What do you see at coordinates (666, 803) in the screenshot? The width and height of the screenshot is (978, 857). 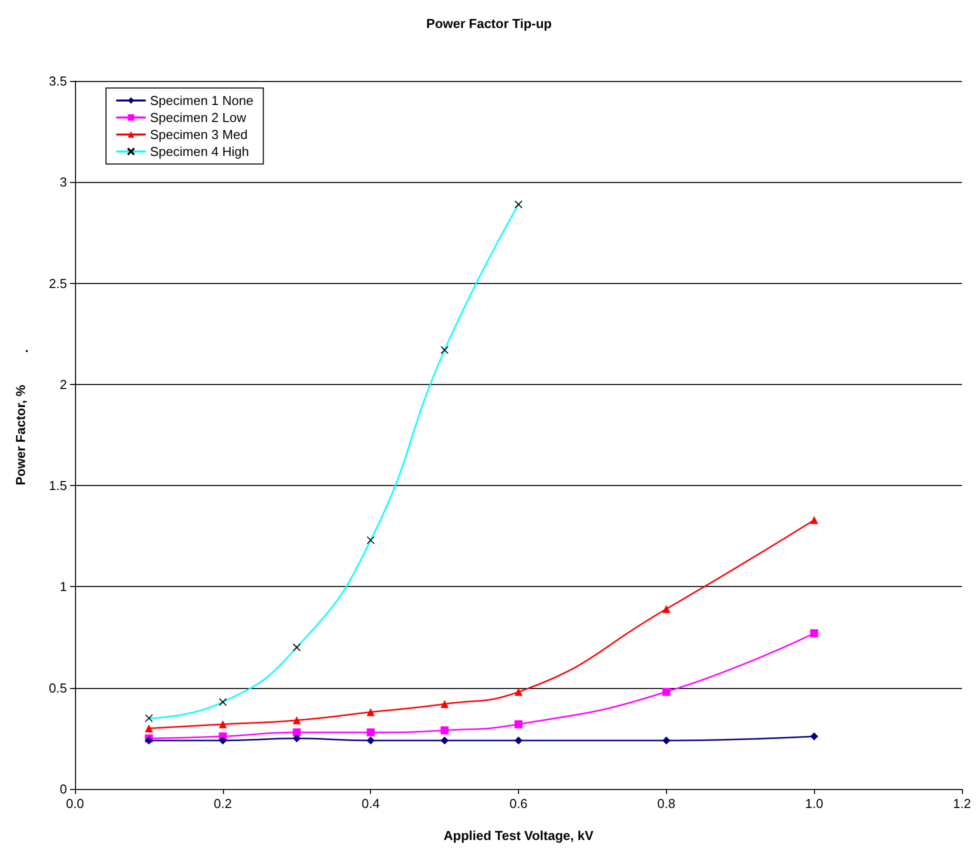 I see `x-tick-label: 0.8` at bounding box center [666, 803].